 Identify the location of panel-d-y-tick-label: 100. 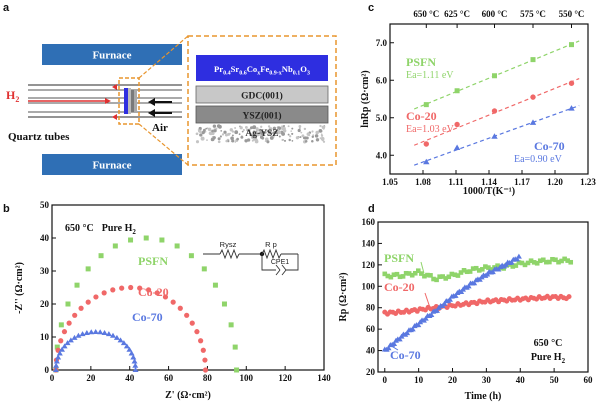
(369, 286).